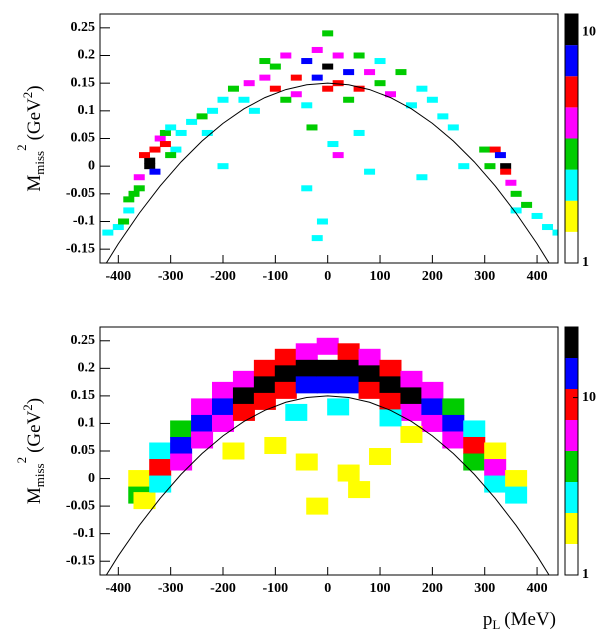 The height and width of the screenshot is (641, 608). I want to click on x-tick-label: -400, so click(118, 276).